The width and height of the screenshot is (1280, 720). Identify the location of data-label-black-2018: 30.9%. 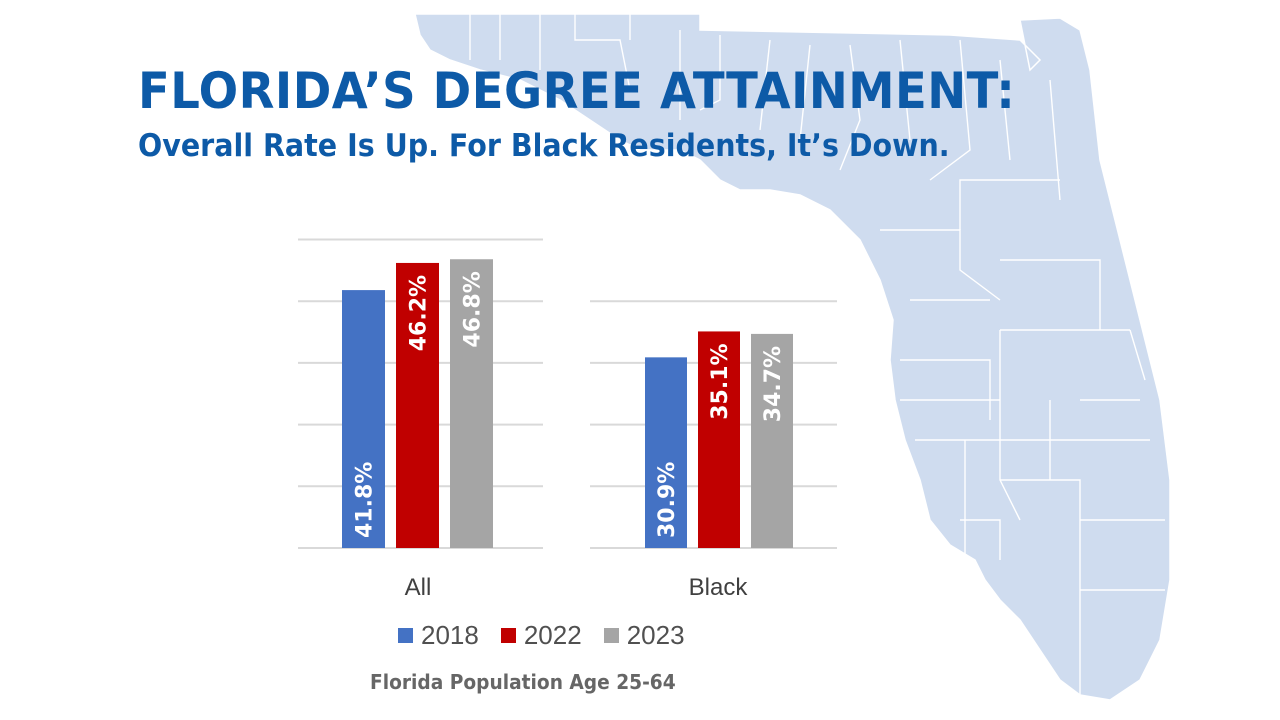
(667, 500).